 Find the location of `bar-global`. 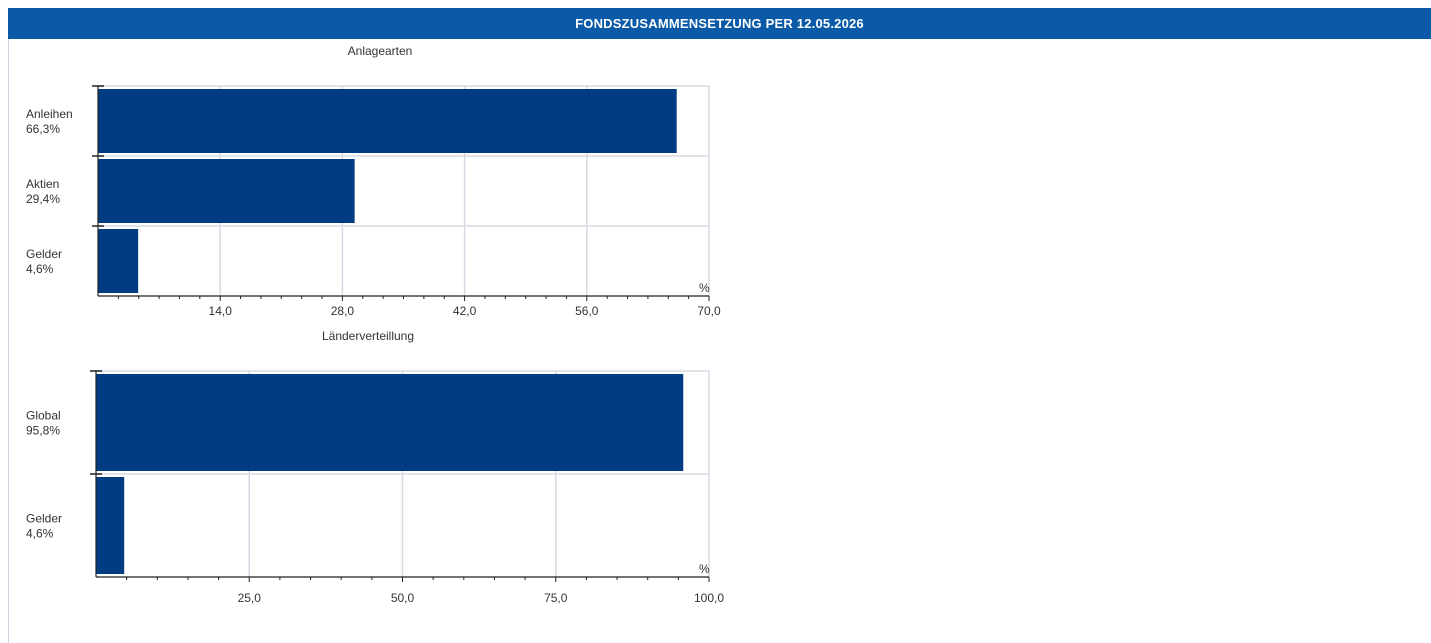

bar-global is located at coordinates (390, 422).